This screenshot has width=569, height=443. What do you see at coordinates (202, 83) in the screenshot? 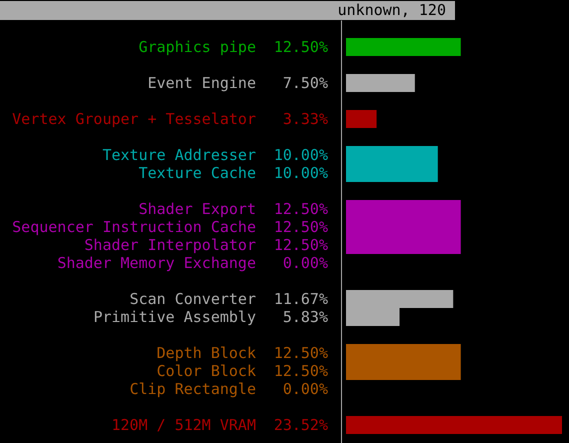
I see `y-tick-label: Event Engine` at bounding box center [202, 83].